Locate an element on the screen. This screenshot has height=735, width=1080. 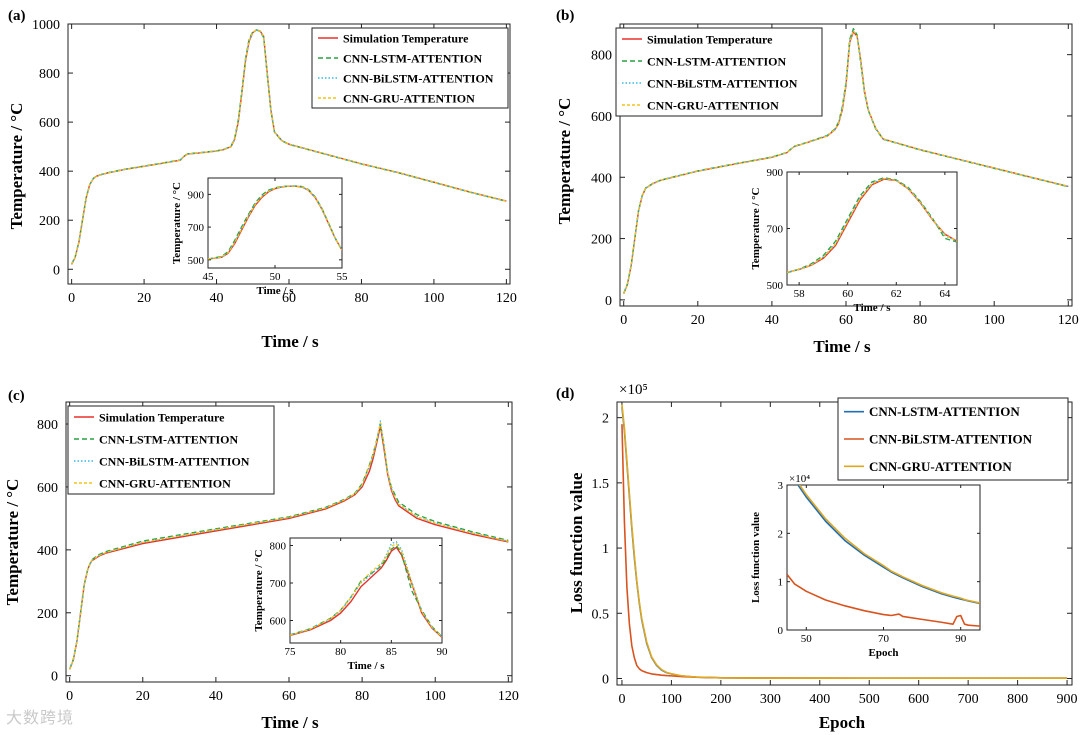
y-axis-label-b: Temperature / °C is located at coordinates (564, 161).